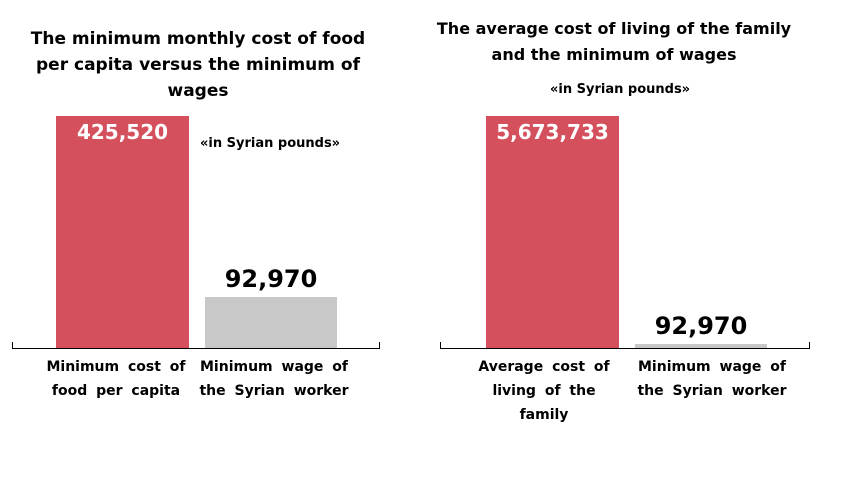 This screenshot has width=866, height=478. What do you see at coordinates (620, 89) in the screenshot?
I see `chart-2-unit-note: «in Syrian pounds»` at bounding box center [620, 89].